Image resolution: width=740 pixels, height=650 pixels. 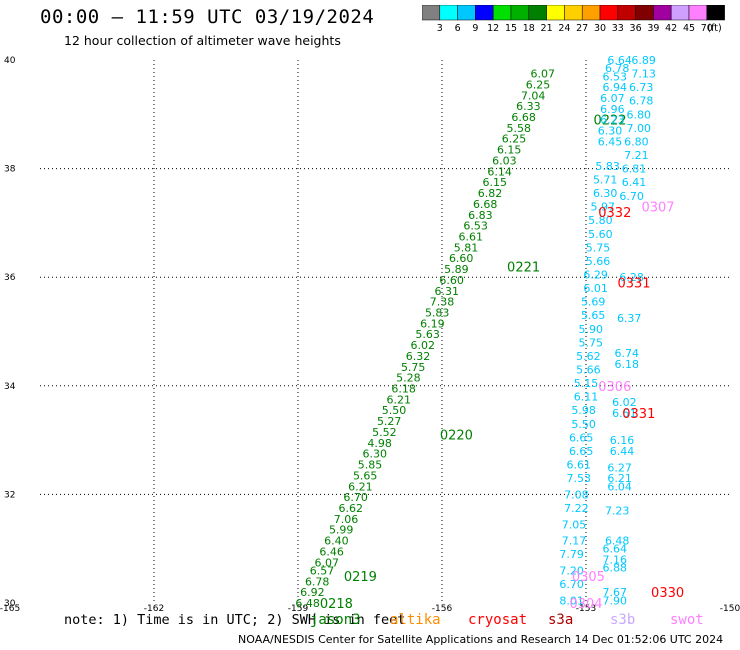 I want to click on wave-height-point: 6.07, so click(x=543, y=74).